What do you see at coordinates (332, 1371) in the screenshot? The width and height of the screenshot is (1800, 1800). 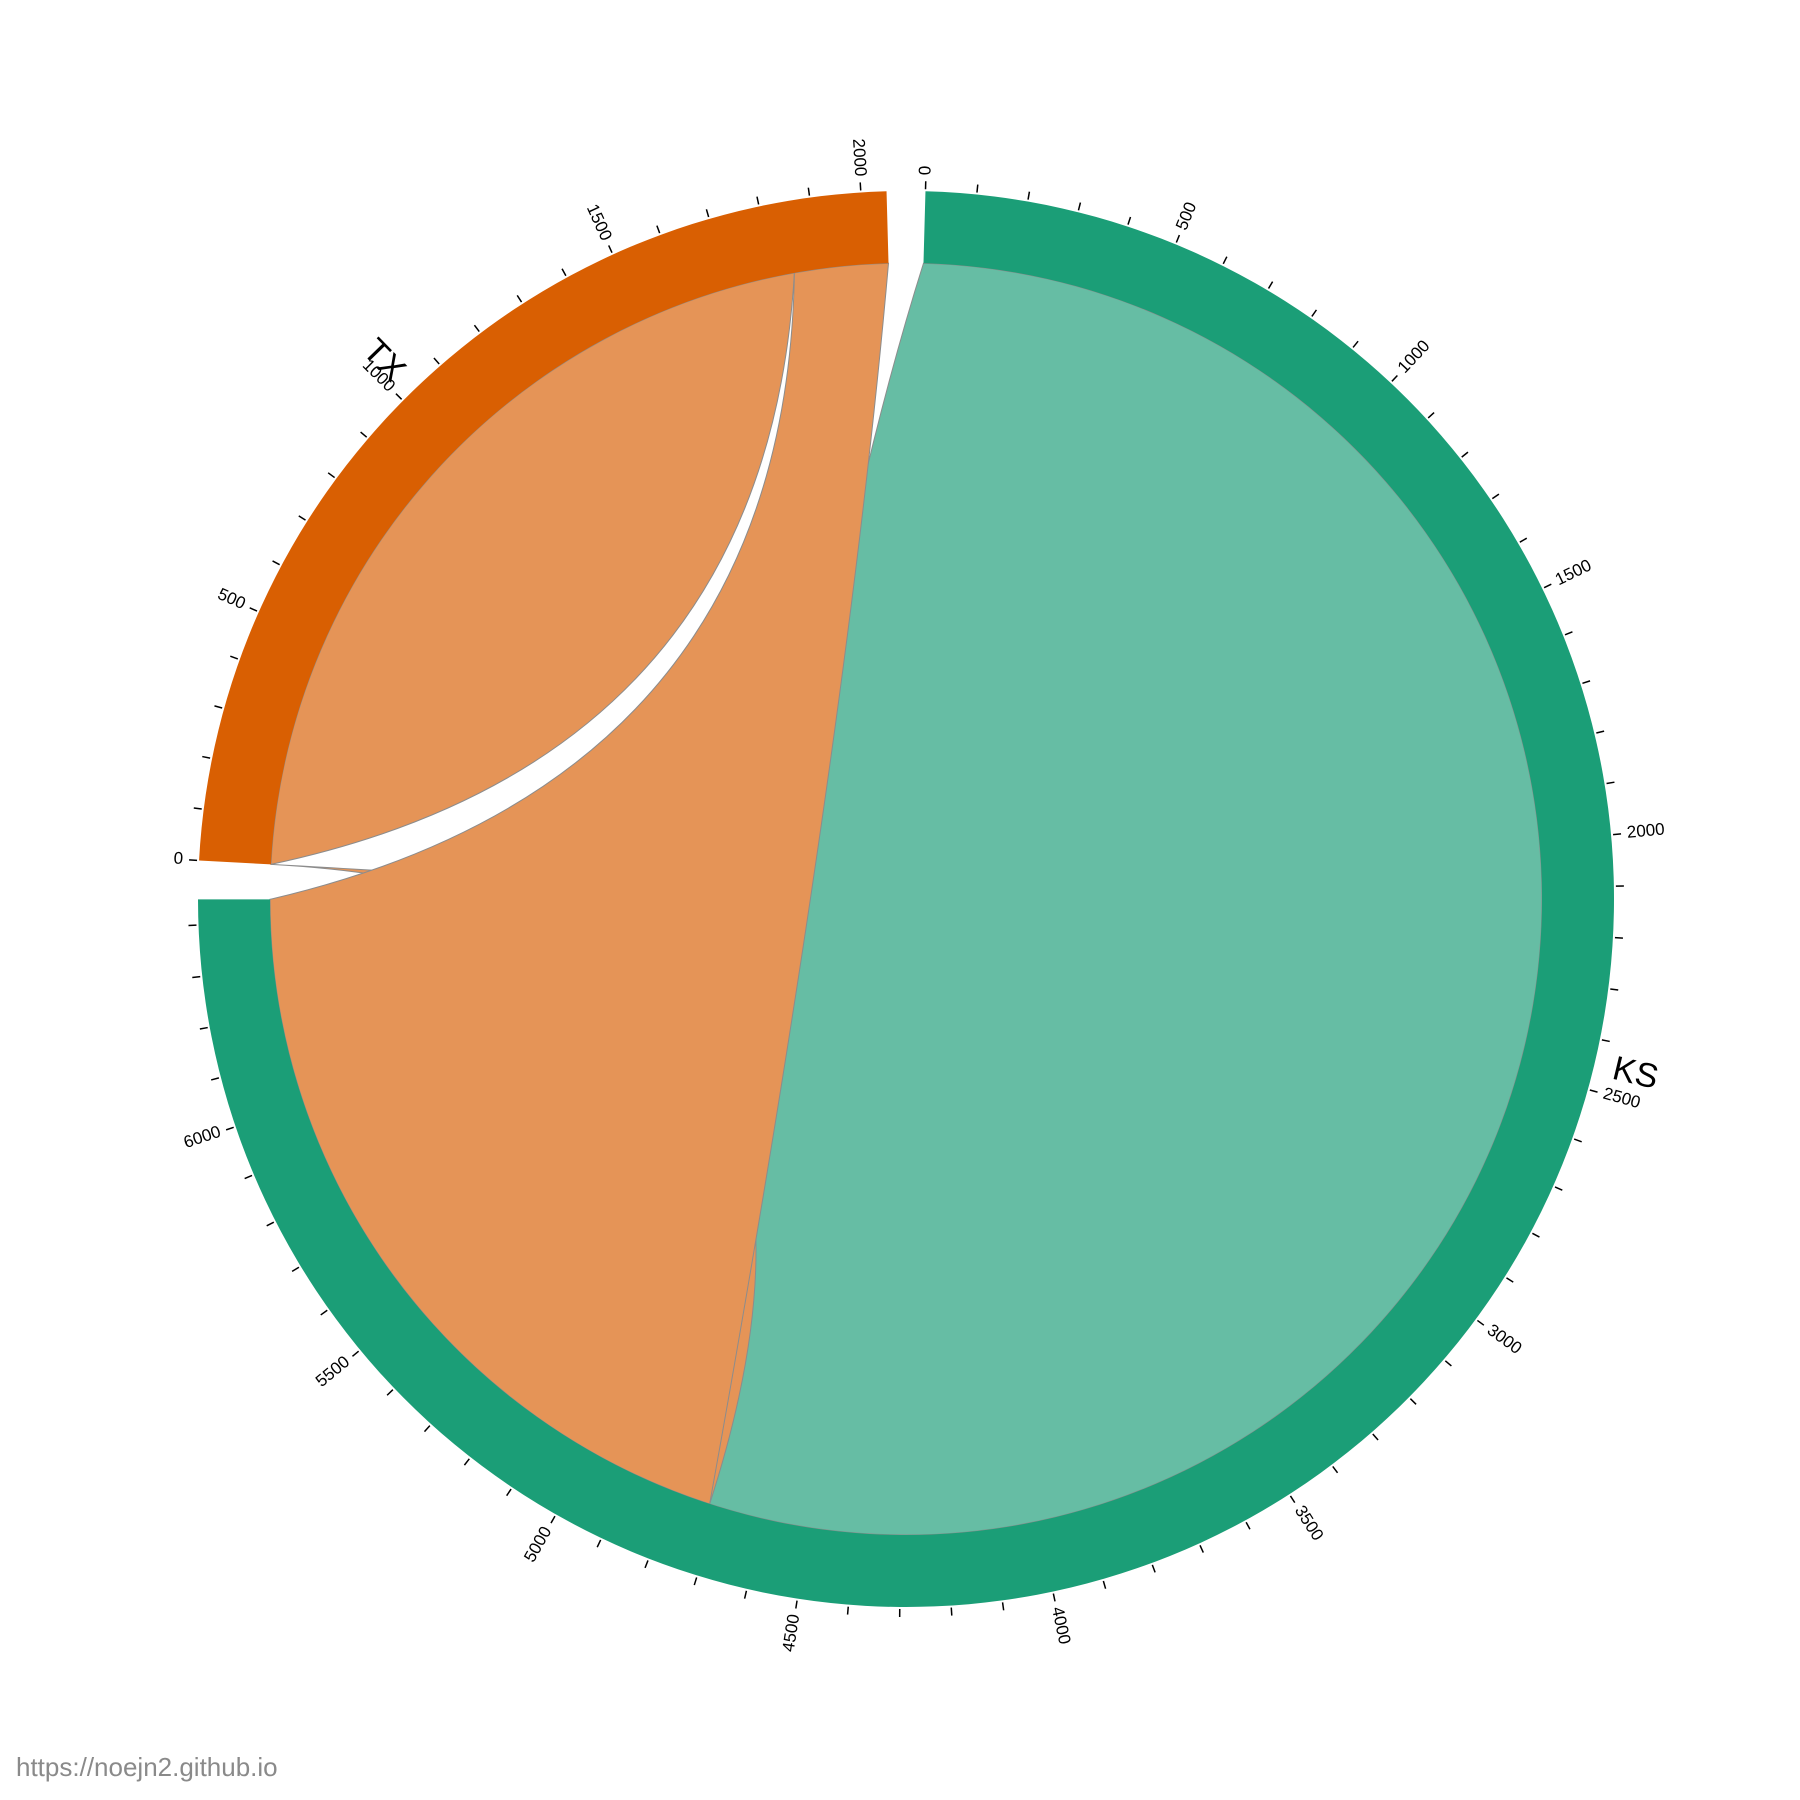 I see `tick-label: 5500` at bounding box center [332, 1371].